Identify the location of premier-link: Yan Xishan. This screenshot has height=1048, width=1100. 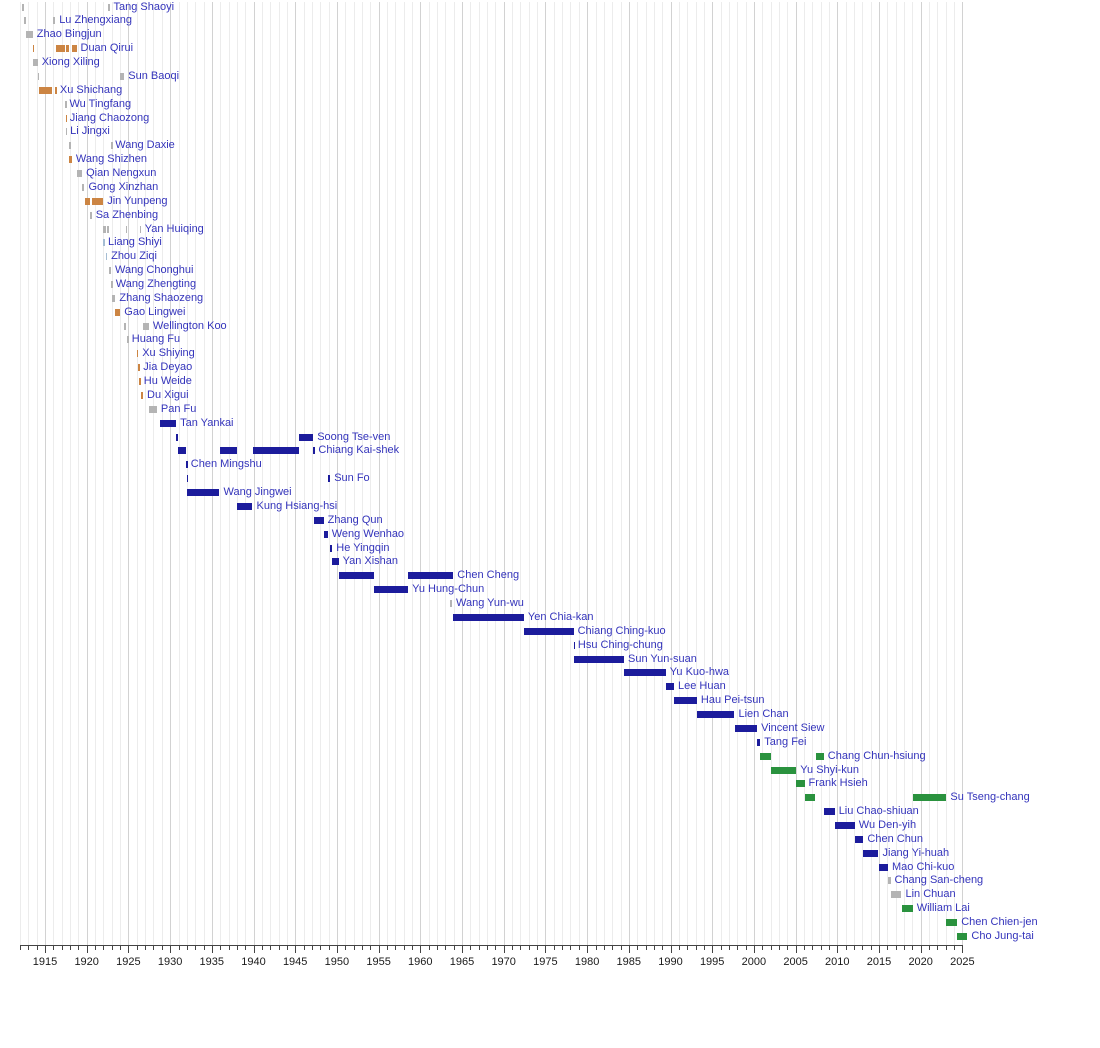
(370, 561).